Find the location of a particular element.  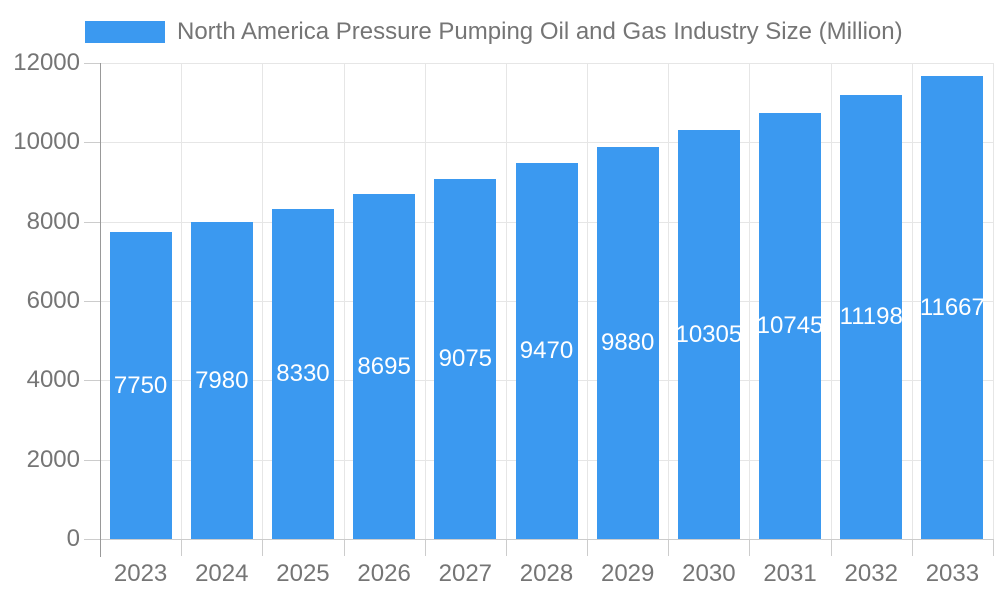

x-tick-label: 2027 is located at coordinates (465, 573).